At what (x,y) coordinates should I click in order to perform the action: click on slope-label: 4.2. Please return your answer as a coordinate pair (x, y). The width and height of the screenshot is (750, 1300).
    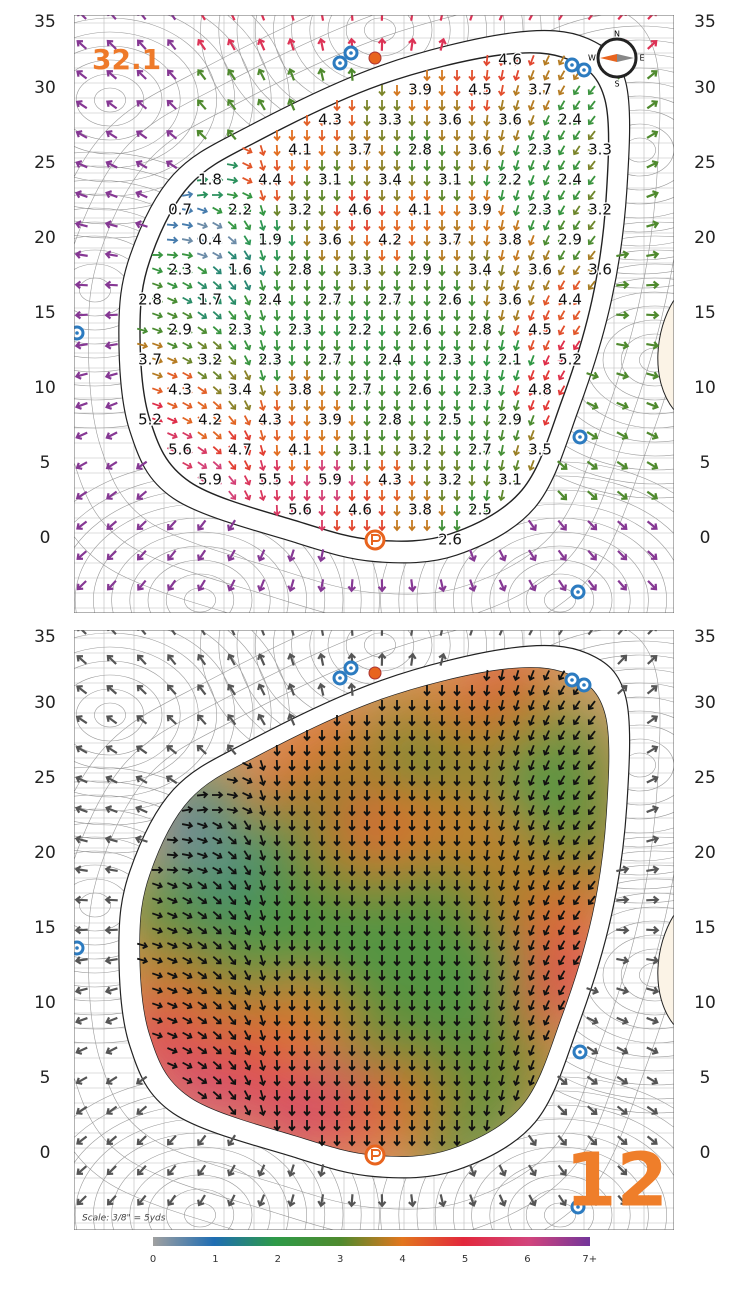
    Looking at the image, I should click on (210, 420).